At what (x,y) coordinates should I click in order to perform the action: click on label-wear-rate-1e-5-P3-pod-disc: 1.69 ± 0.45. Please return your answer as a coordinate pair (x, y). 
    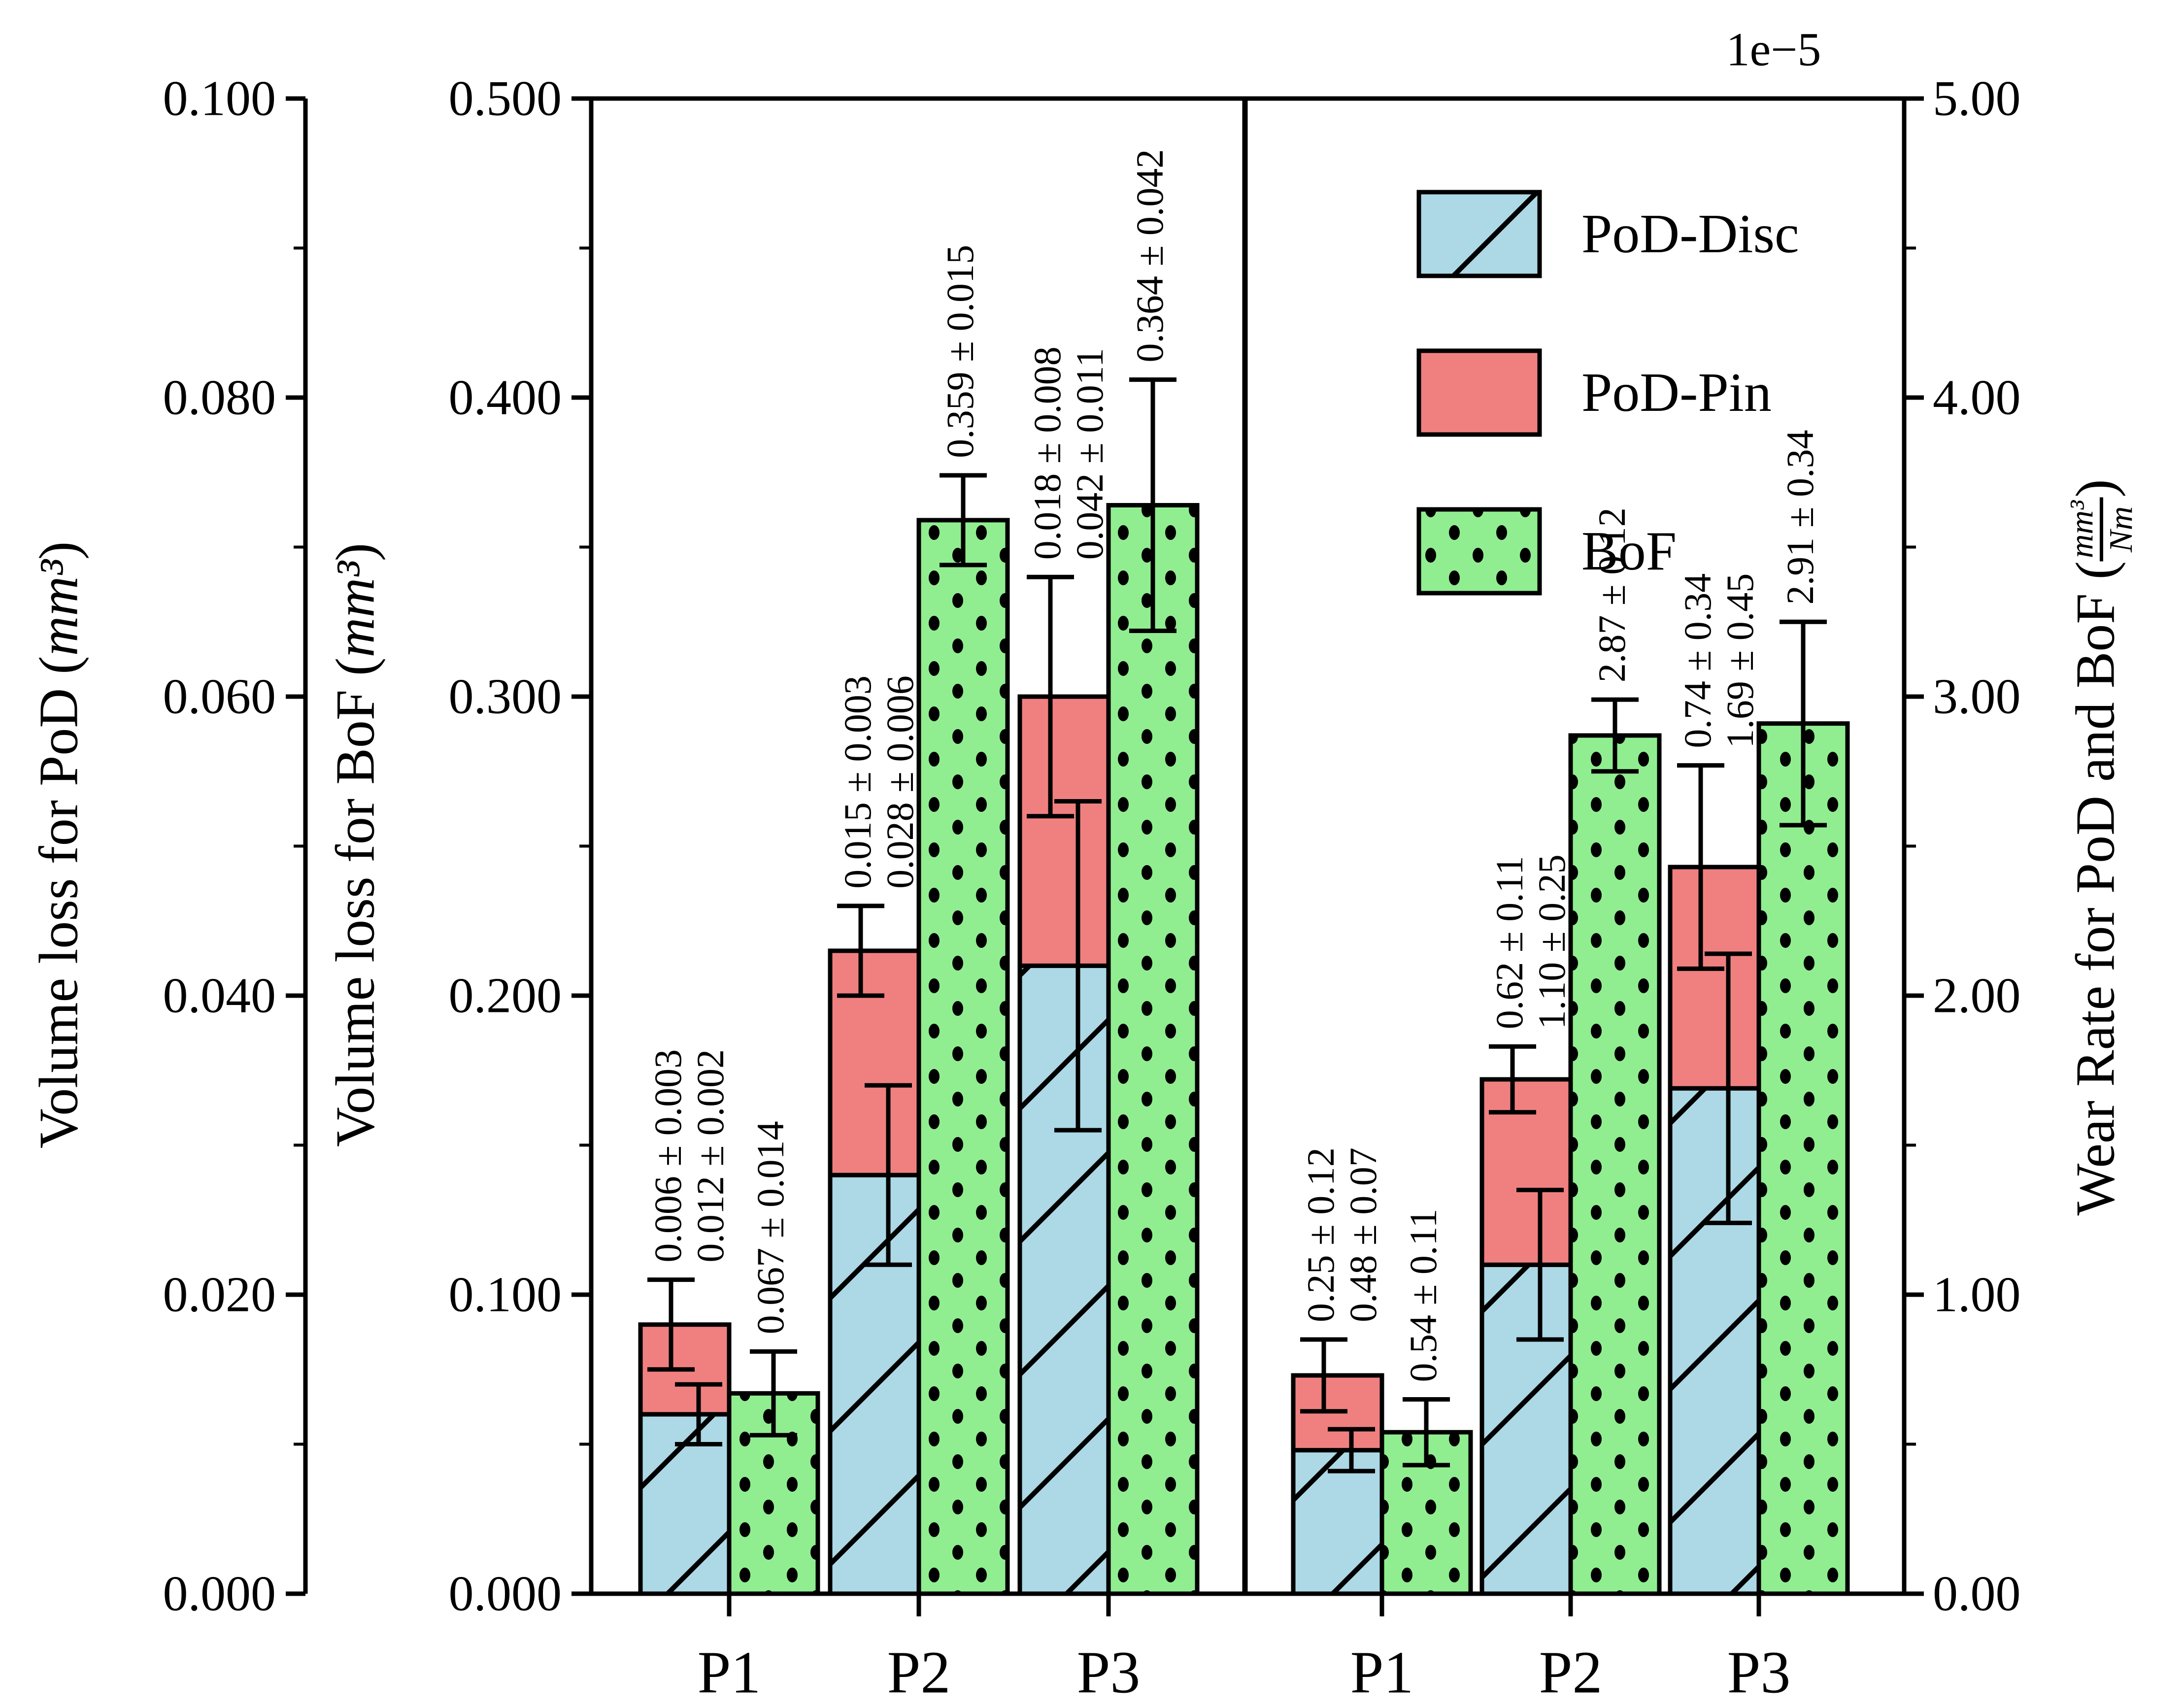
    Looking at the image, I should click on (1739, 660).